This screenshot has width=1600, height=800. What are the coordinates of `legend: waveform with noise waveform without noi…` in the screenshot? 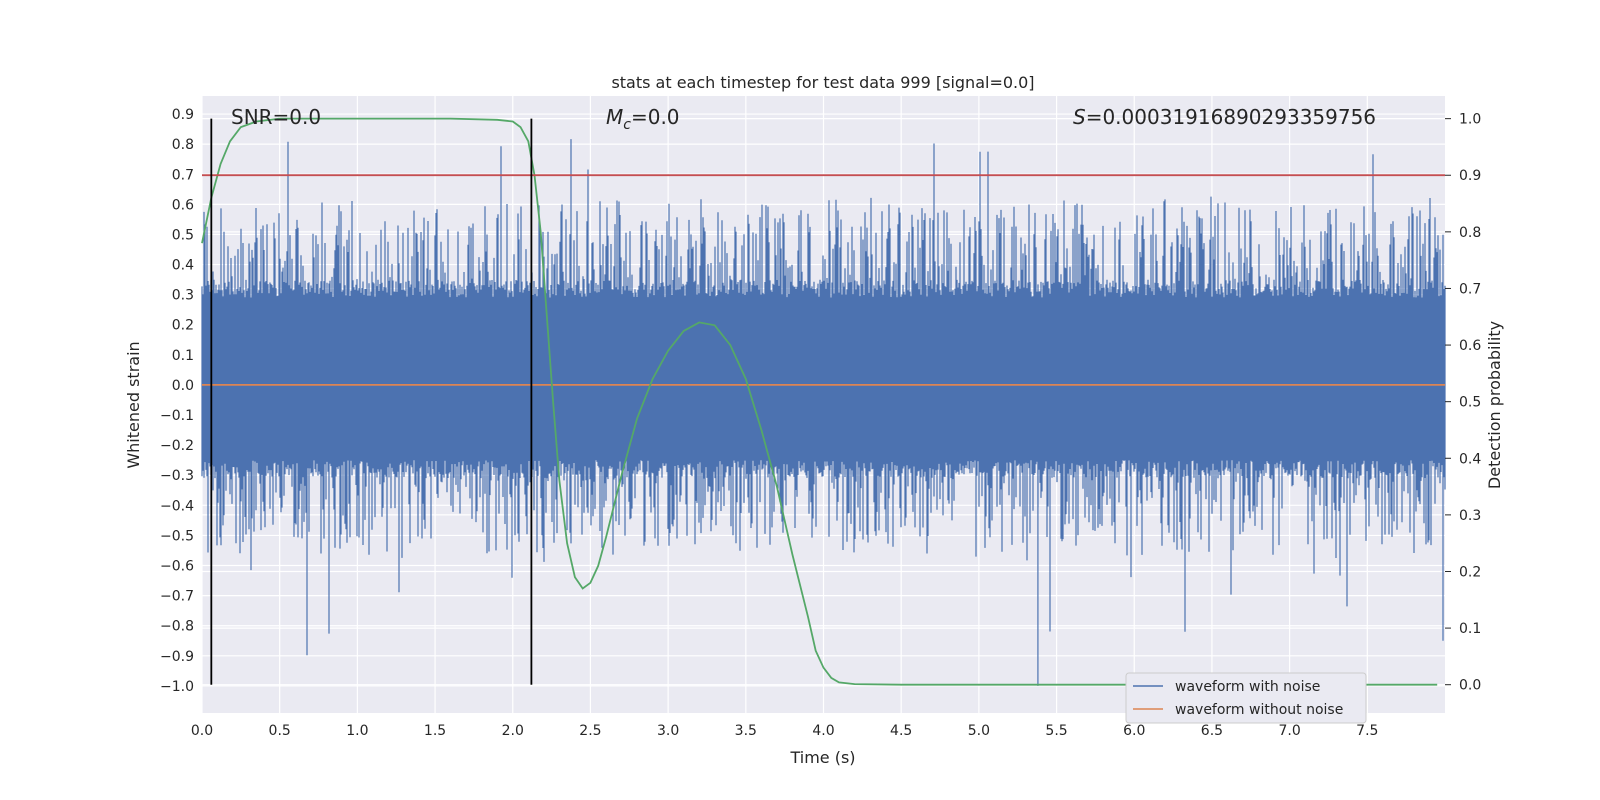 It's located at (1246, 698).